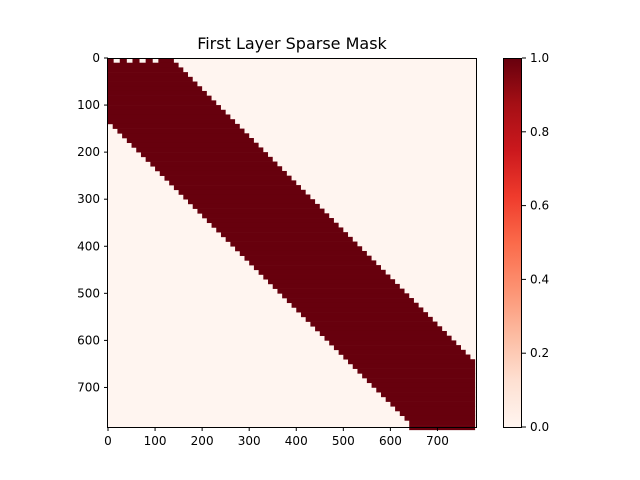 The image size is (640, 480). Describe the element at coordinates (92, 222) in the screenshot. I see `y-axis: 0 100 200 300 400 500 600 700` at that location.